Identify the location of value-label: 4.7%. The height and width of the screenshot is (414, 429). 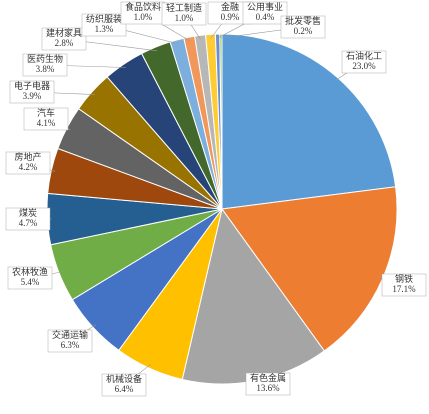
(28, 223).